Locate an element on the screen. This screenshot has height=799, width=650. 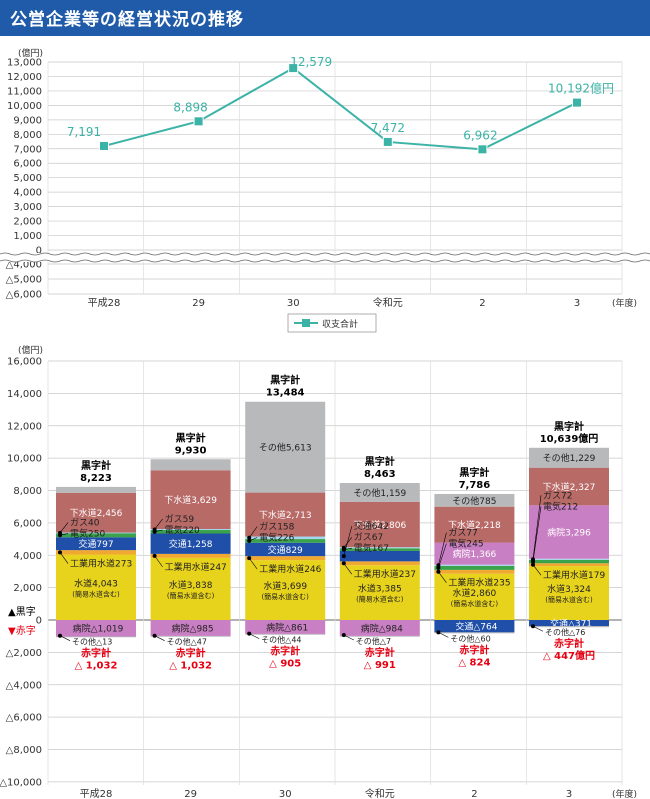
line-point-label: 10,192億円 is located at coordinates (581, 89).